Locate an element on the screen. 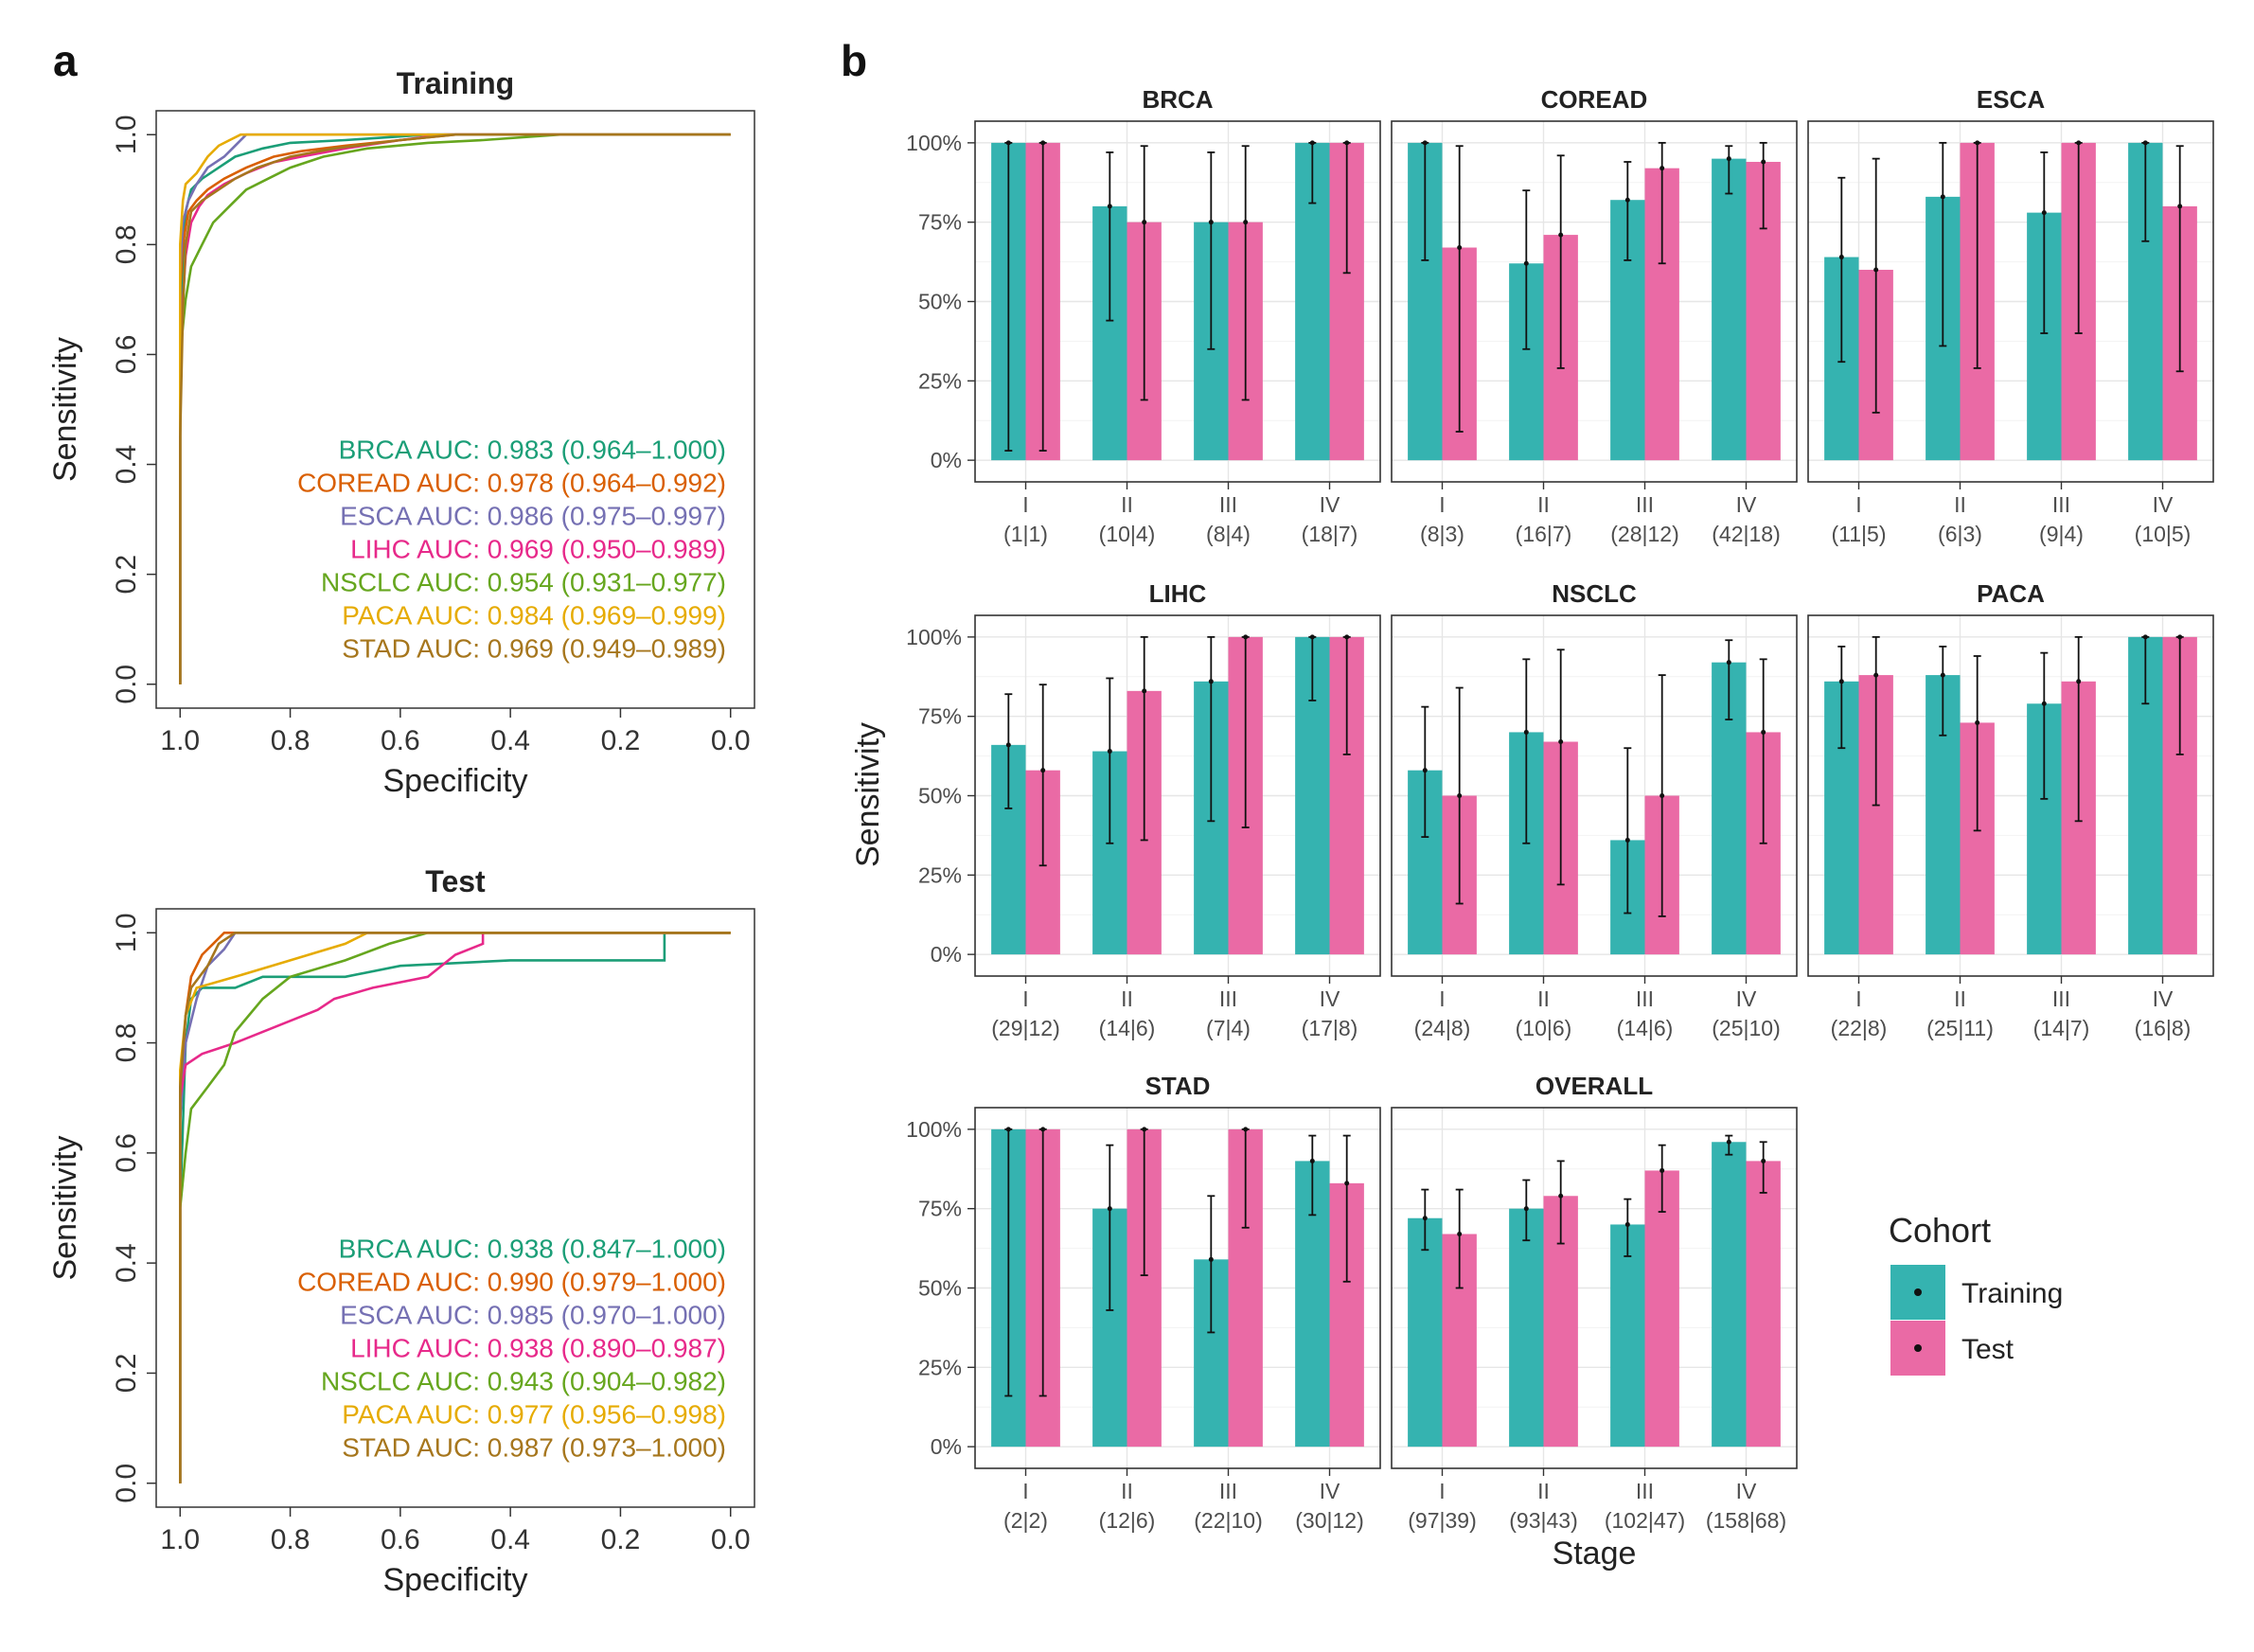  x-axis-label: Specificity is located at coordinates (454, 781).